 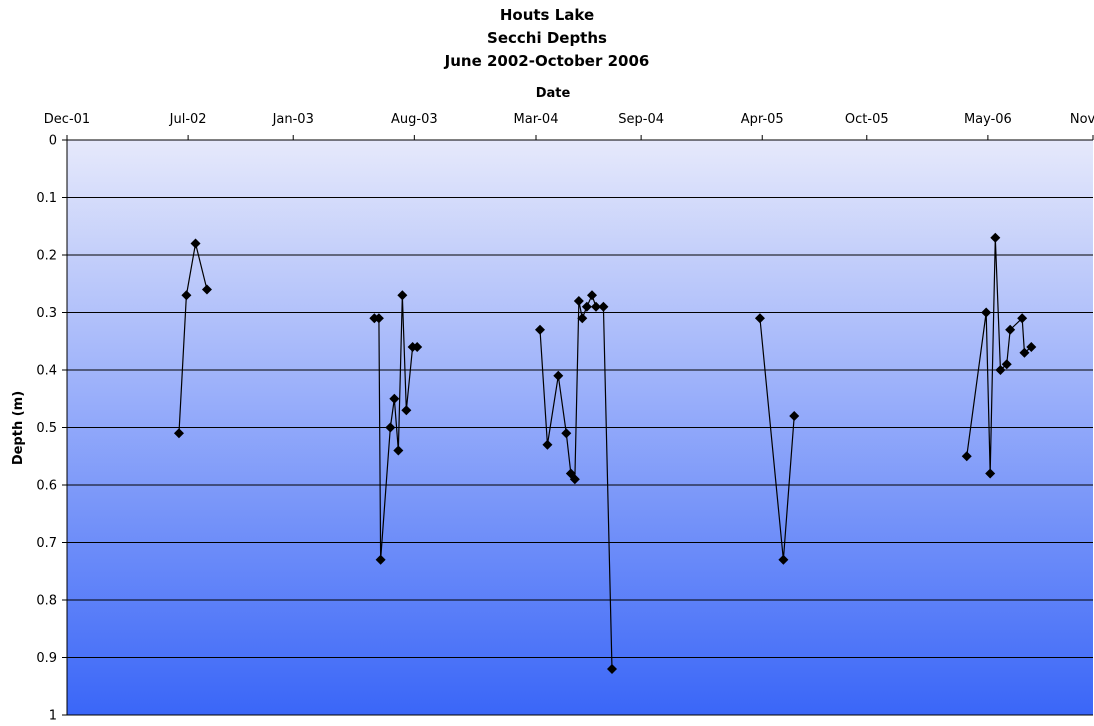 I want to click on chart-title-line-3: June 2002-October 2006, so click(x=547, y=61).